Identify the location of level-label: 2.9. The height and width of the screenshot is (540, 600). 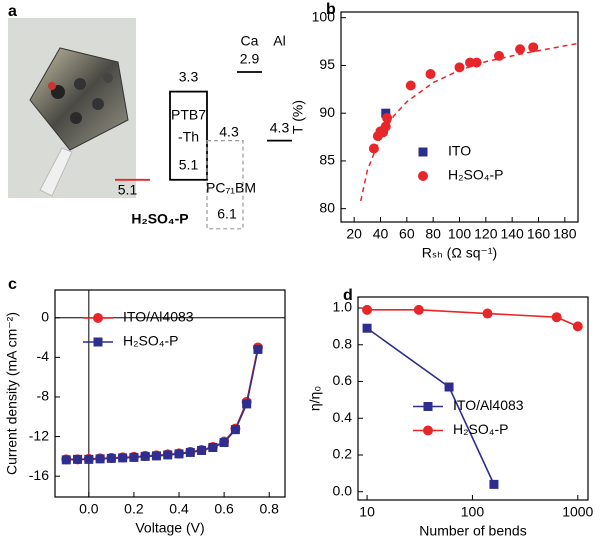
(250, 59).